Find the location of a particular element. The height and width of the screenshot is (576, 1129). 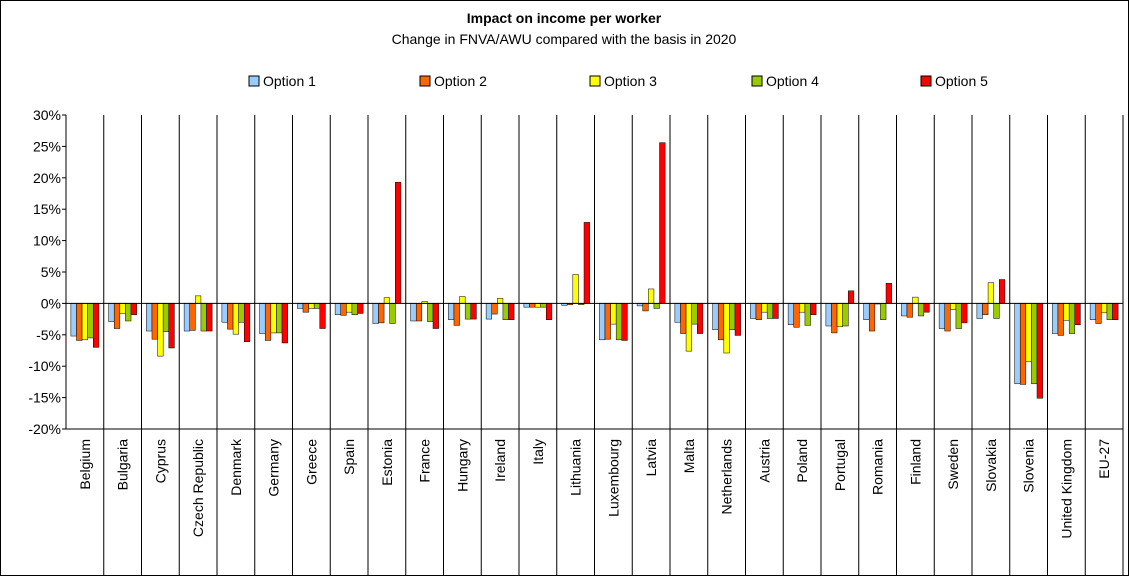

category-label: Estonia is located at coordinates (387, 462).